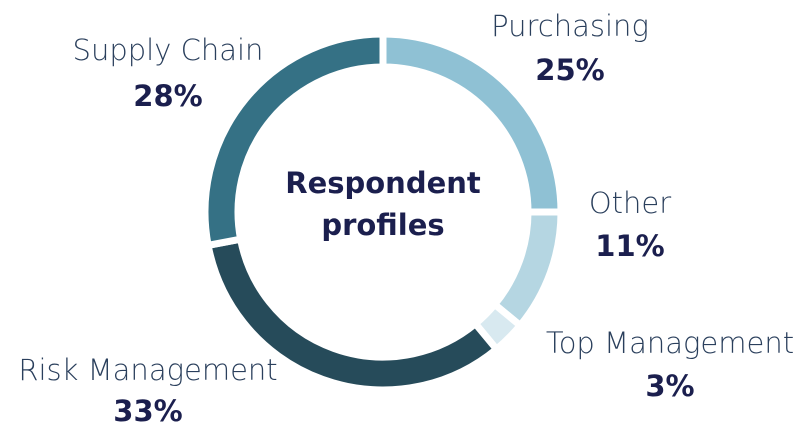 This screenshot has width=811, height=431. I want to click on segment-value: 28%, so click(167, 96).